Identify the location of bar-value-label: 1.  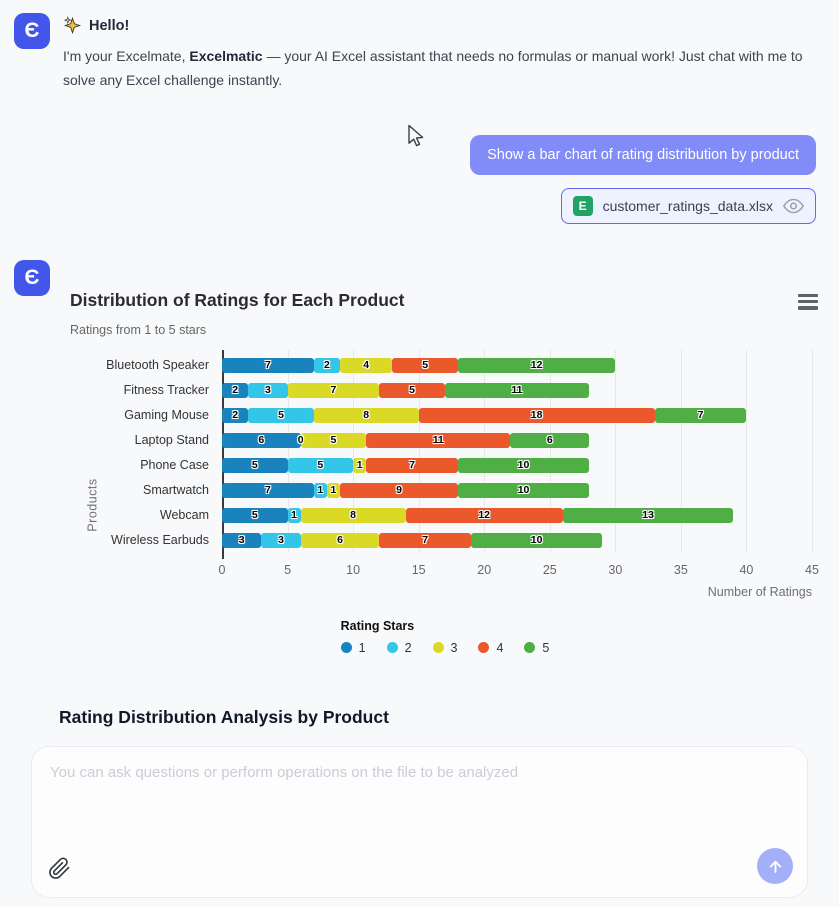
(359, 465).